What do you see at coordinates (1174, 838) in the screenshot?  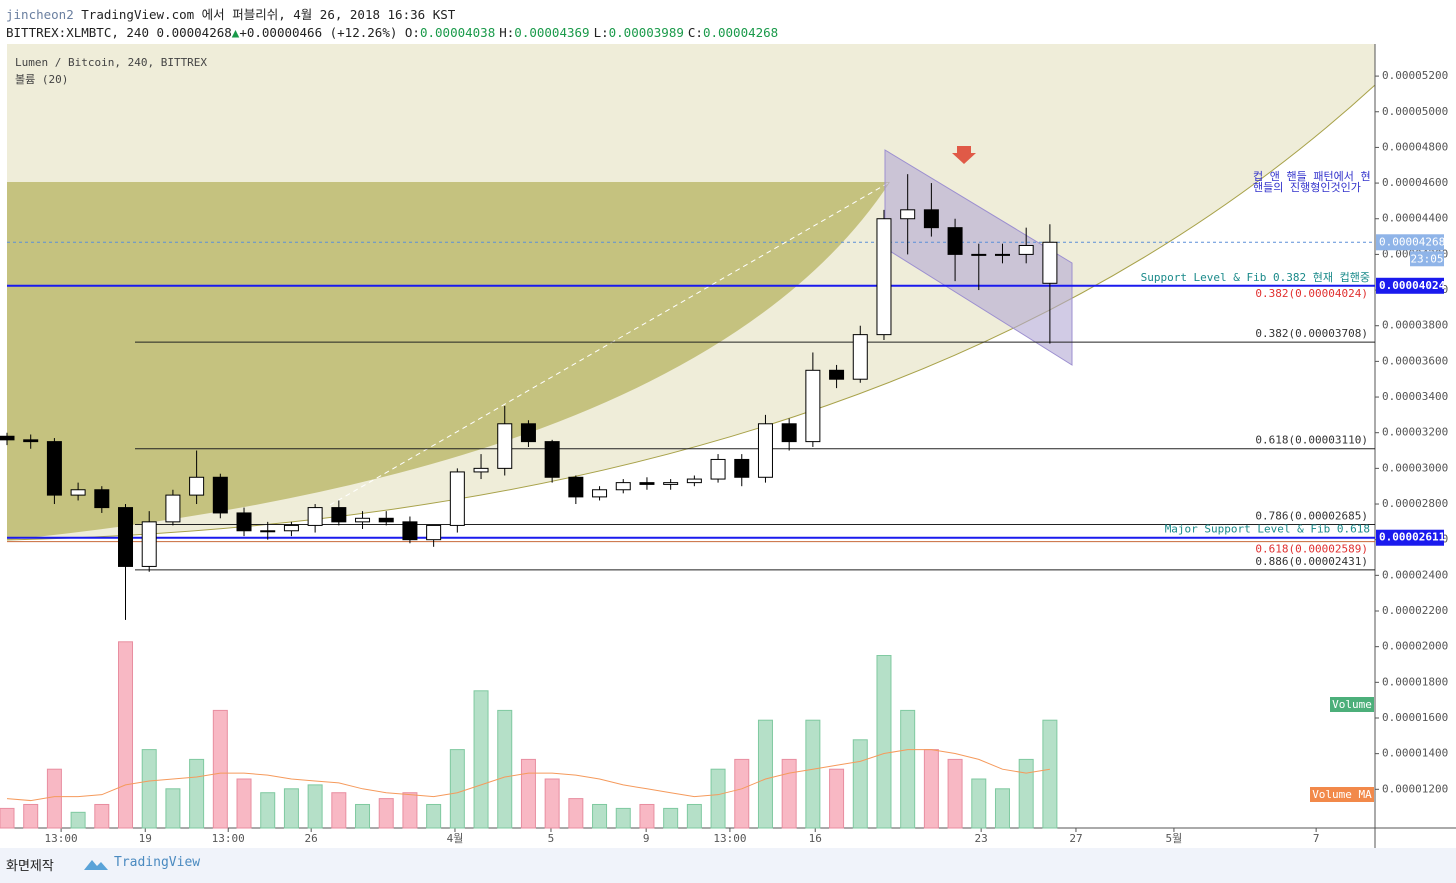 I see `x-tick-label: 5월` at bounding box center [1174, 838].